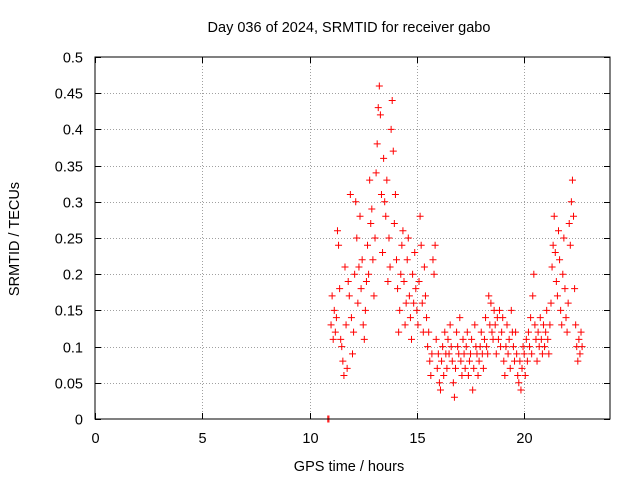 The image size is (640, 480). I want to click on y-tick-label: 0.5, so click(73, 59).